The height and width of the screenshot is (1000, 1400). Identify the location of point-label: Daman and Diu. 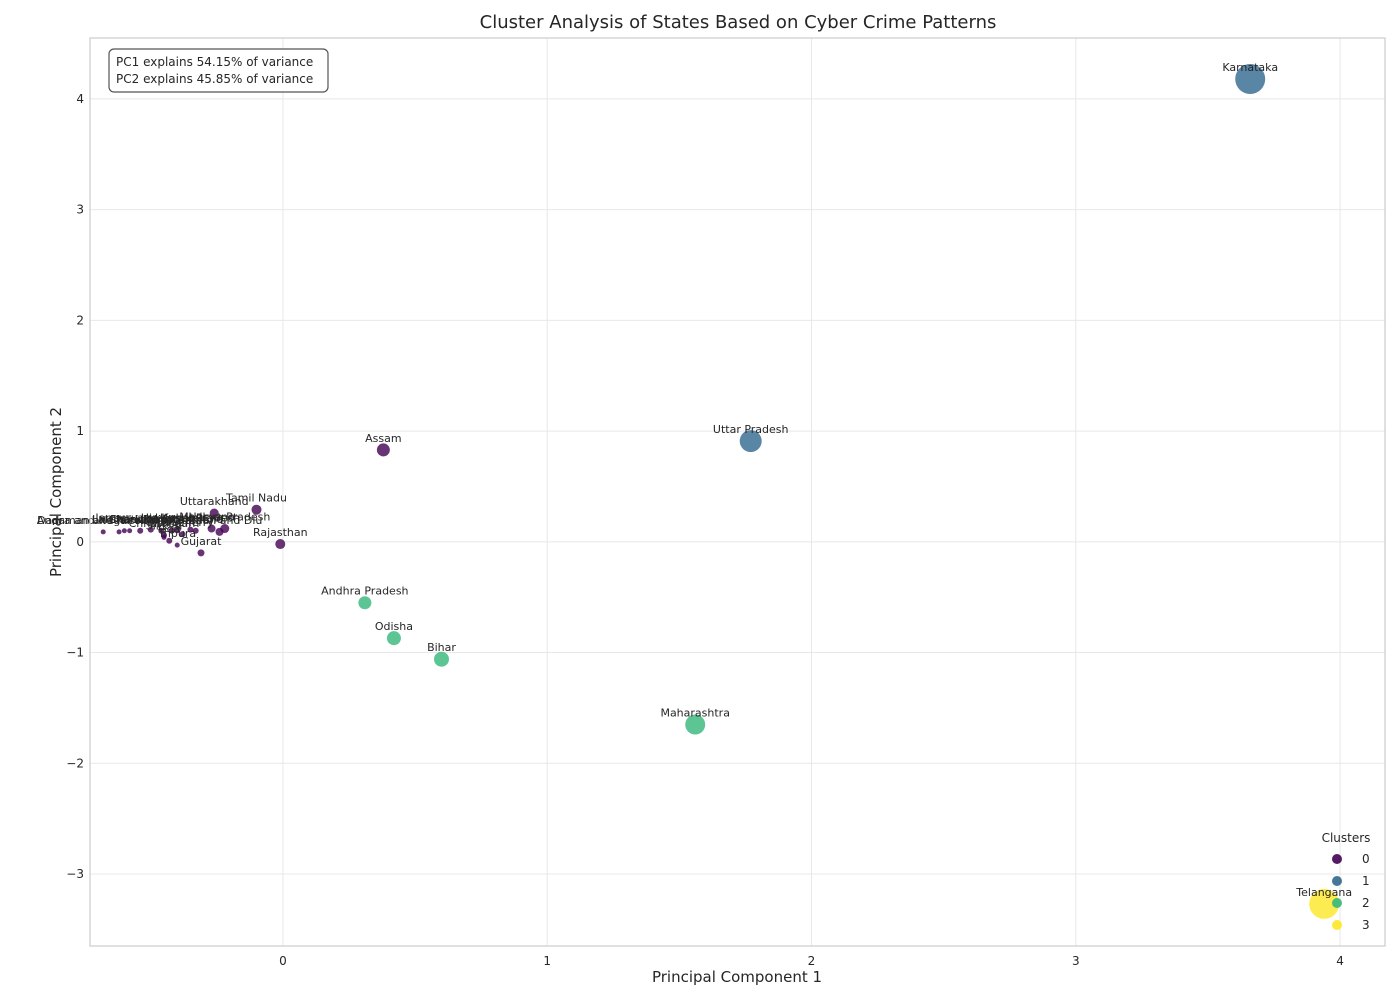
(220, 520).